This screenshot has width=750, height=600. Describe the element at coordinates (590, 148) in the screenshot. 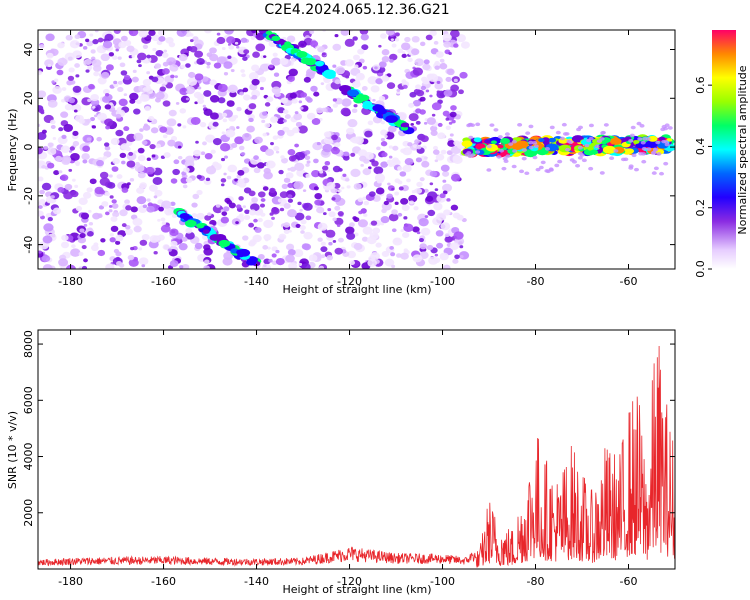

I see `spectrogram-feature-blob` at that location.